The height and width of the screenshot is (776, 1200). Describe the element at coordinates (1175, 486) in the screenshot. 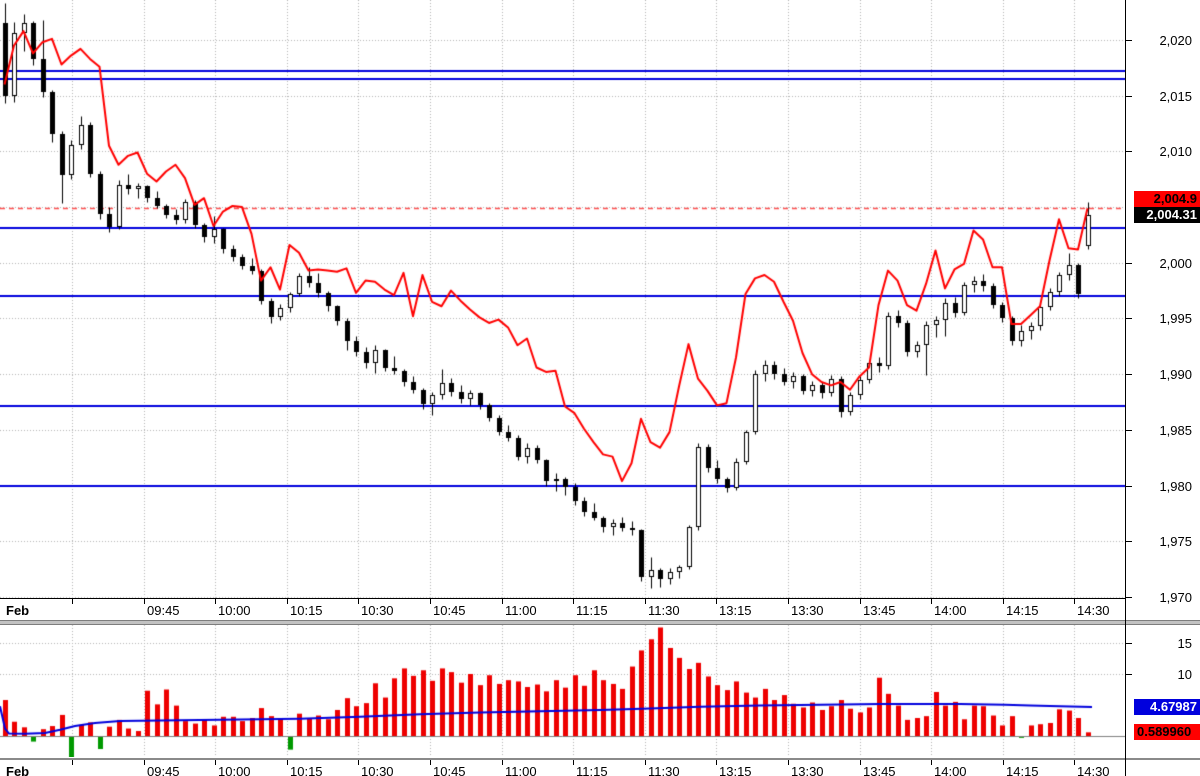

I see `price-axis-label: 1,980` at that location.